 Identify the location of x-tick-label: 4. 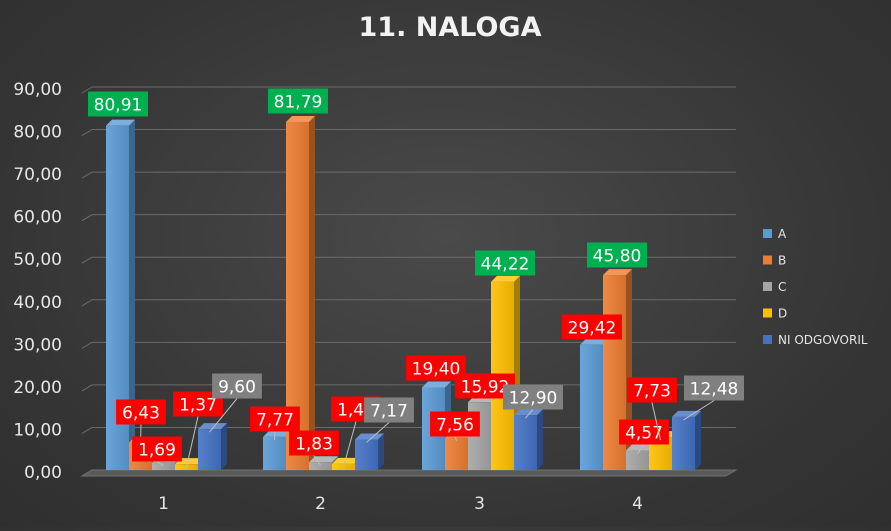
(637, 504).